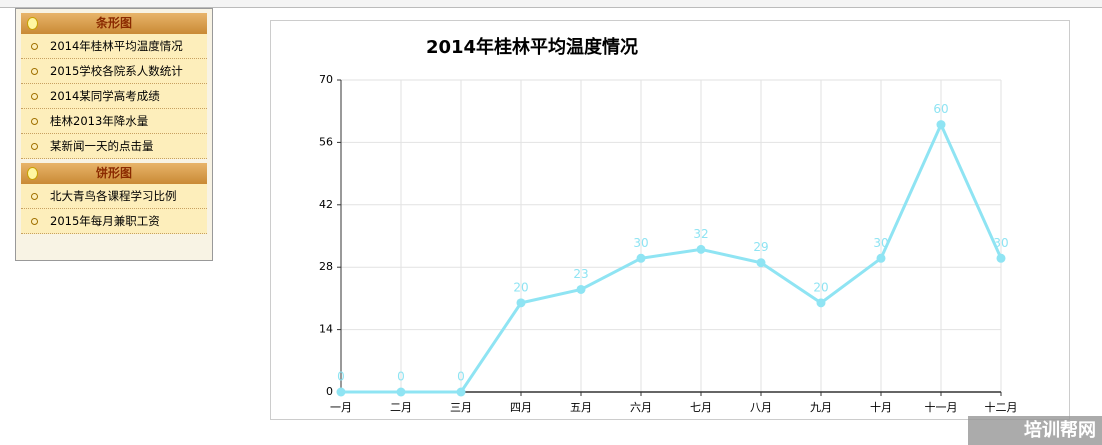  I want to click on menu-item: 2015学校各院系人数统计, so click(114, 71).